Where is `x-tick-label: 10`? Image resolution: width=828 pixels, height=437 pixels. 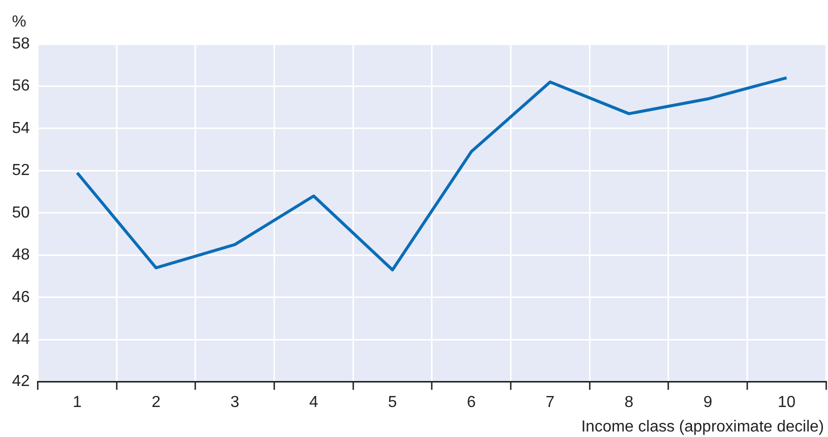
x-tick-label: 10 is located at coordinates (787, 402).